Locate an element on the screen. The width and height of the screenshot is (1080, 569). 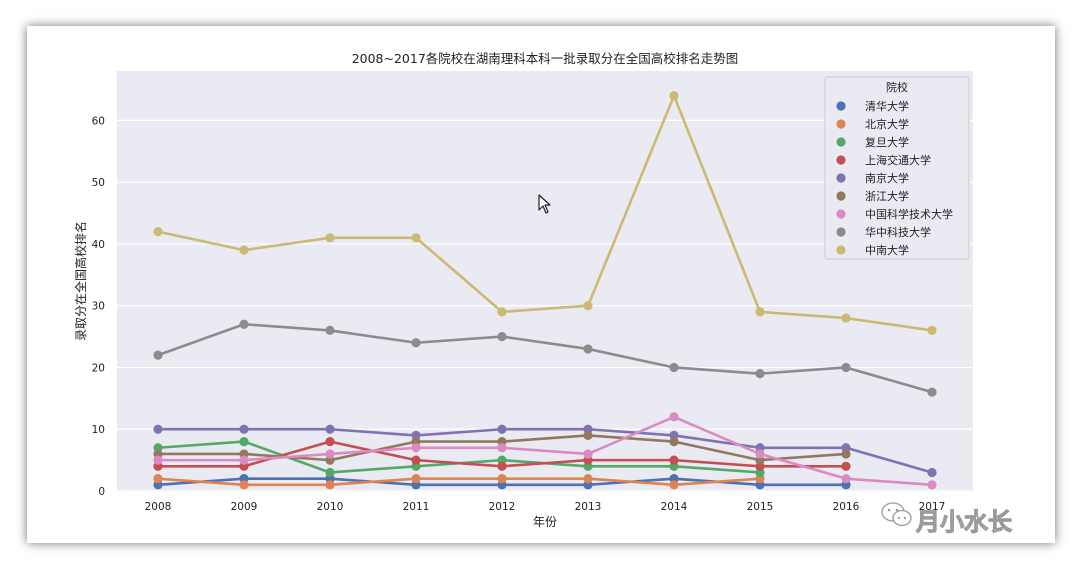
x-tick-label: 2014 is located at coordinates (674, 507).